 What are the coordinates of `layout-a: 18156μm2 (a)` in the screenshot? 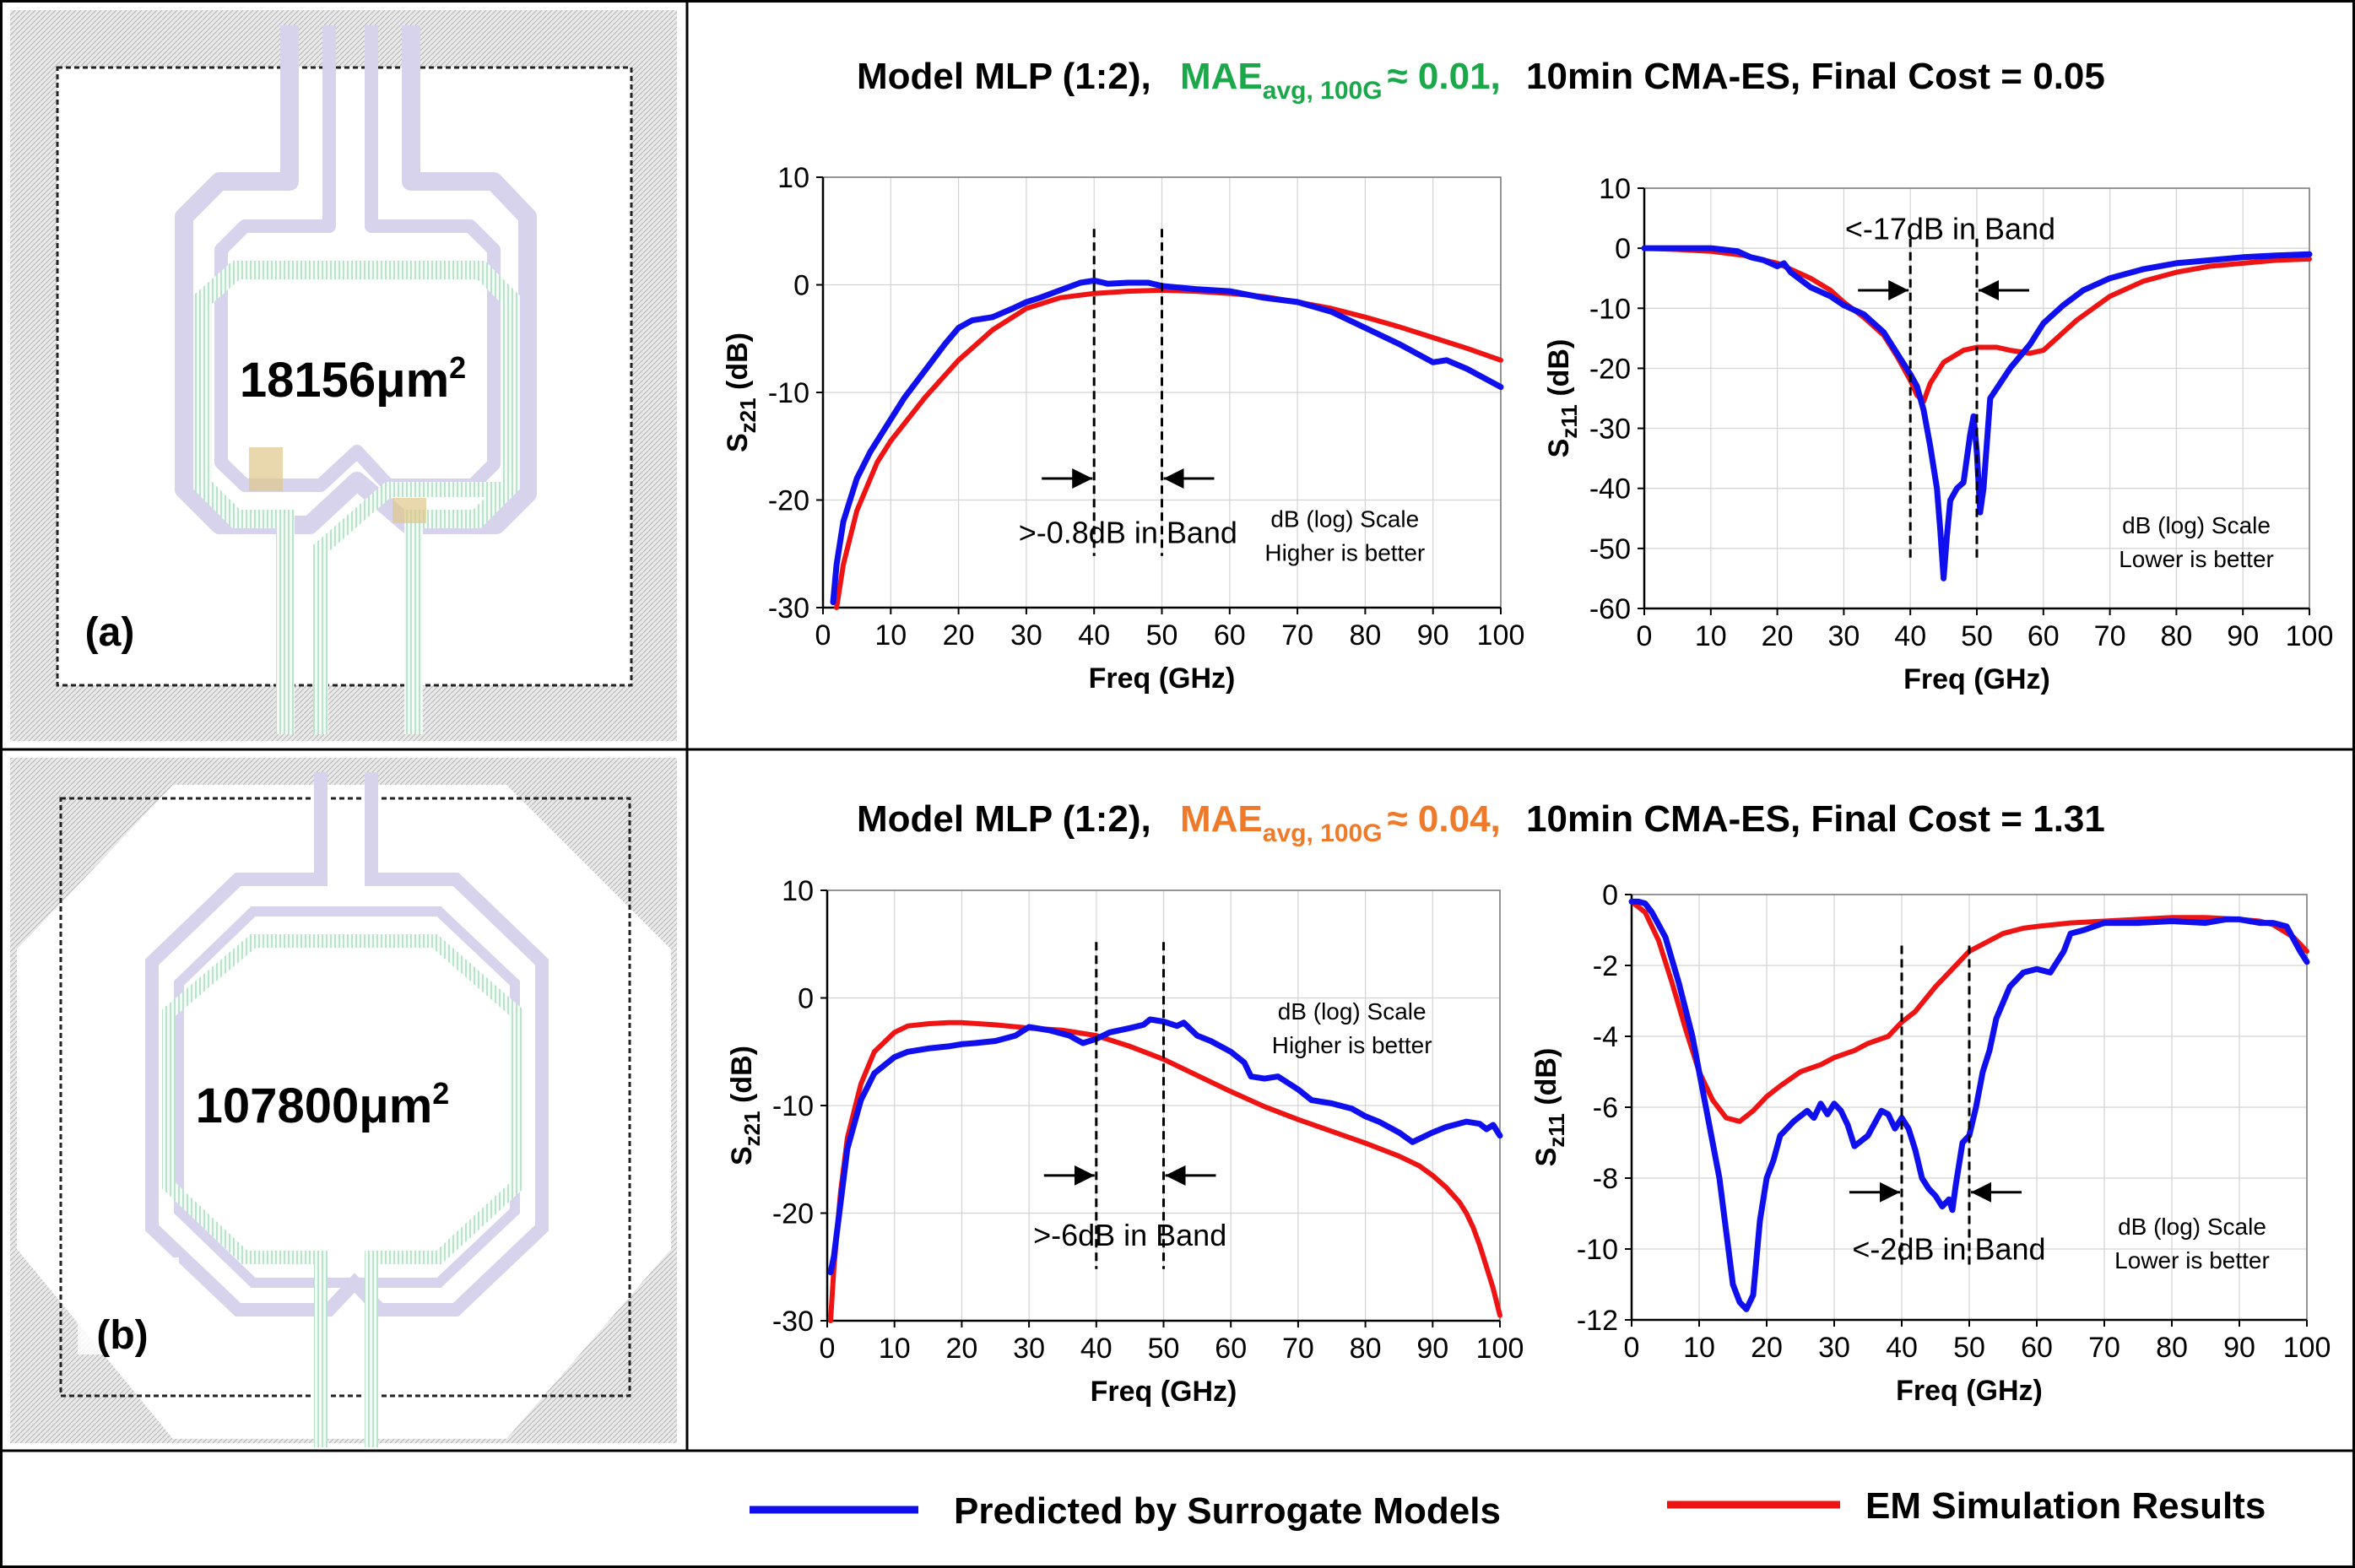 It's located at (343, 375).